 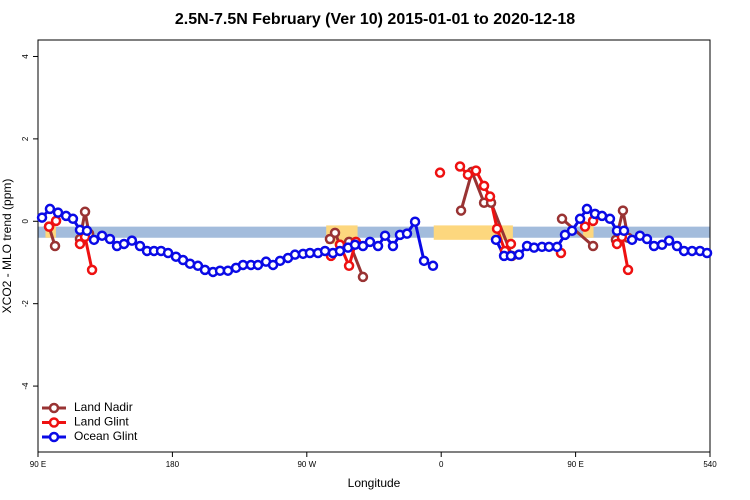 I want to click on x-axis-label: Longitude, so click(x=374, y=483).